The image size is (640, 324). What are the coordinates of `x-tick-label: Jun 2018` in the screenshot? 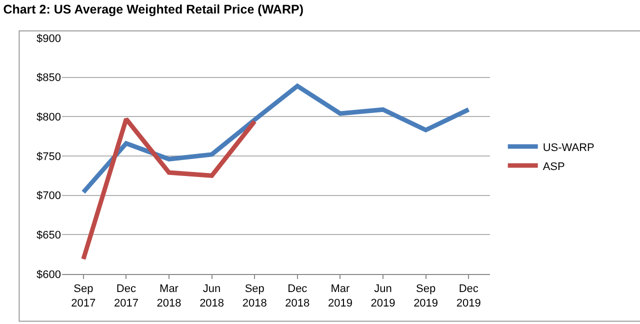 It's located at (212, 296).